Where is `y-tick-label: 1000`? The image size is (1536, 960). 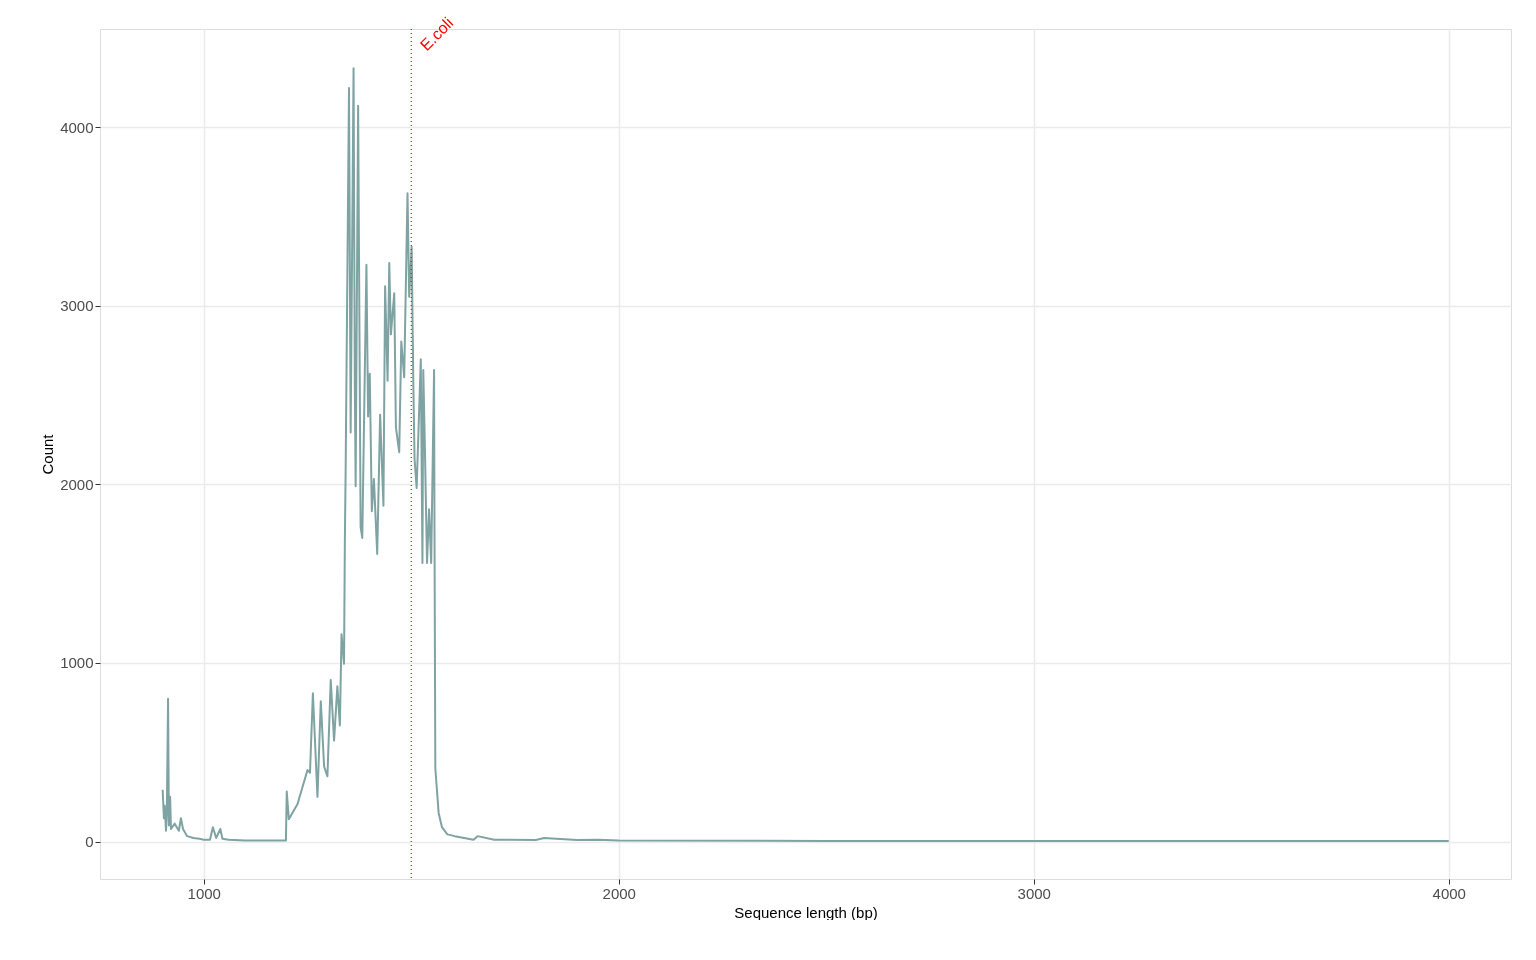
y-tick-label: 1000 is located at coordinates (77, 663).